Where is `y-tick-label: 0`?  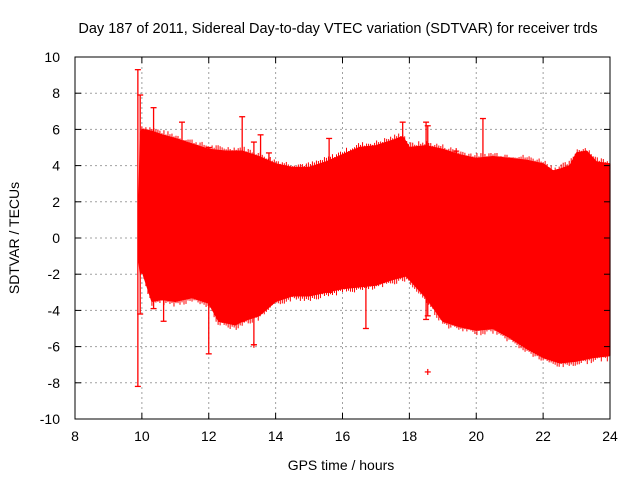
y-tick-label: 0 is located at coordinates (56, 238).